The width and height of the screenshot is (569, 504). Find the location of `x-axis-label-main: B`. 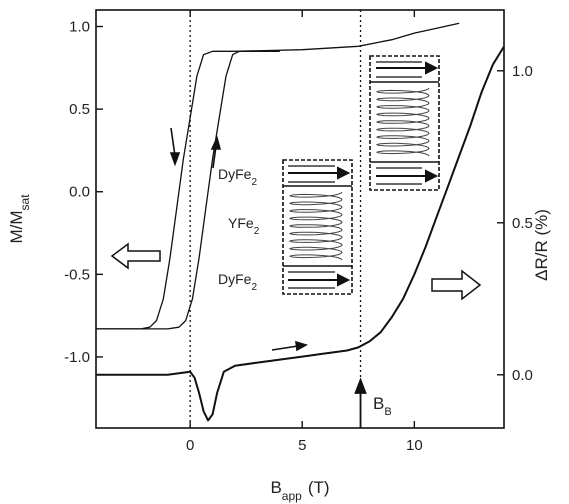

x-axis-label-main: B is located at coordinates (275, 487).